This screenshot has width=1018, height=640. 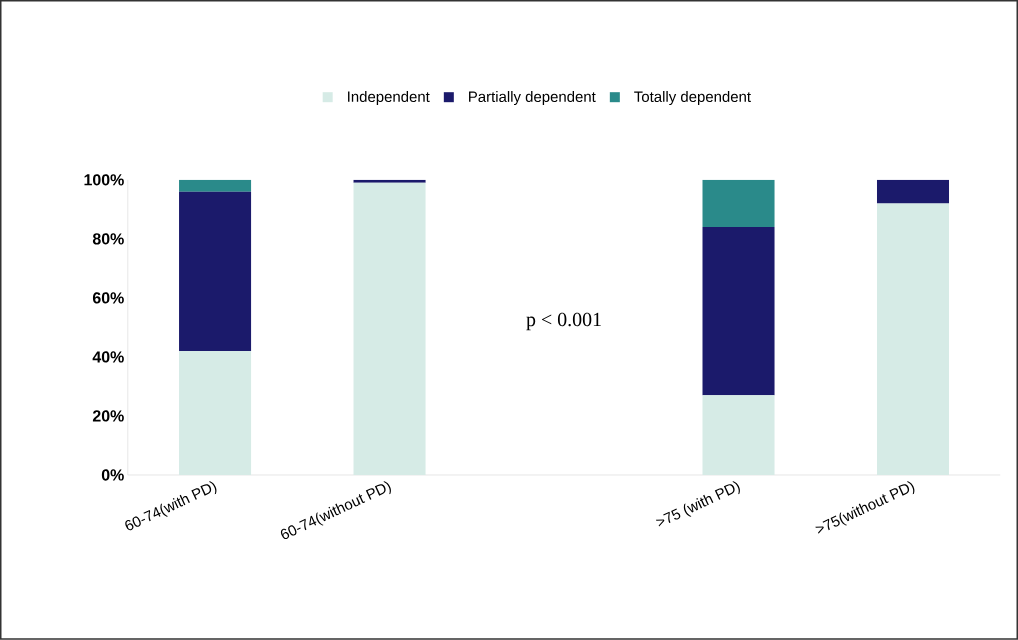 What do you see at coordinates (108, 416) in the screenshot?
I see `y-tick-label: 20%` at bounding box center [108, 416].